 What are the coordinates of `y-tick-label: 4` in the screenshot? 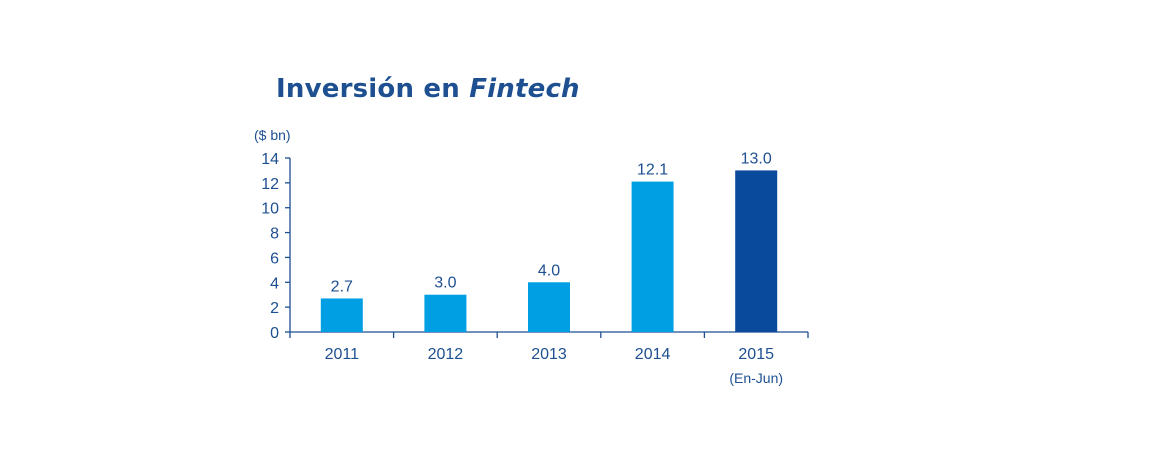 It's located at (274, 283).